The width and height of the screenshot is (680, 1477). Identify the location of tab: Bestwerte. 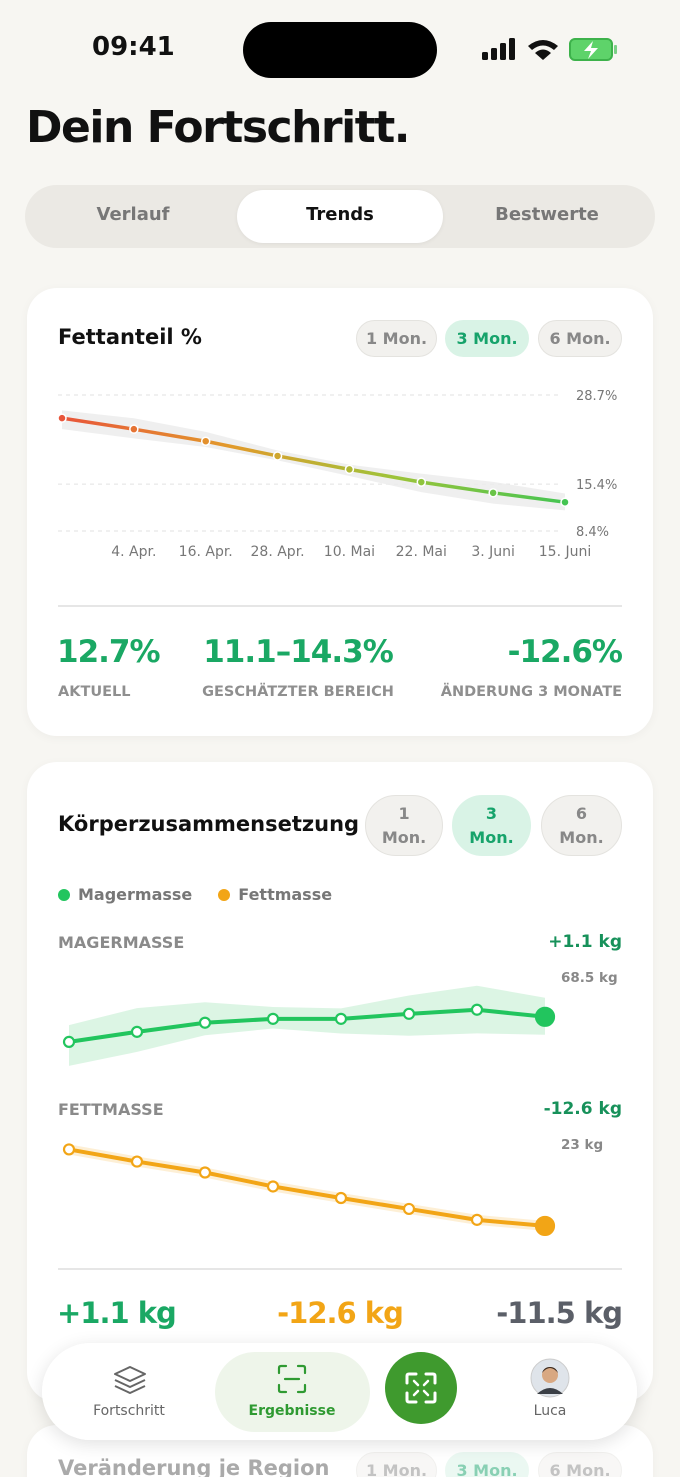
(547, 214).